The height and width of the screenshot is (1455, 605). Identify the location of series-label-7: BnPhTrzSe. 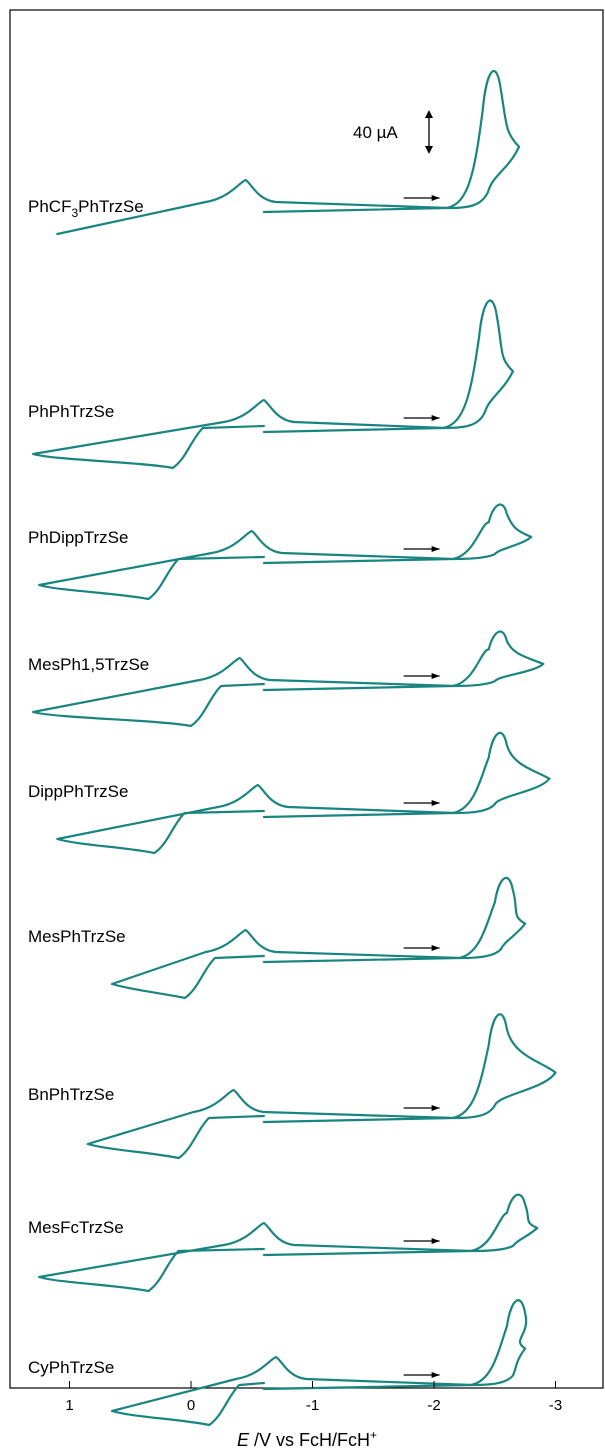
(71, 1094).